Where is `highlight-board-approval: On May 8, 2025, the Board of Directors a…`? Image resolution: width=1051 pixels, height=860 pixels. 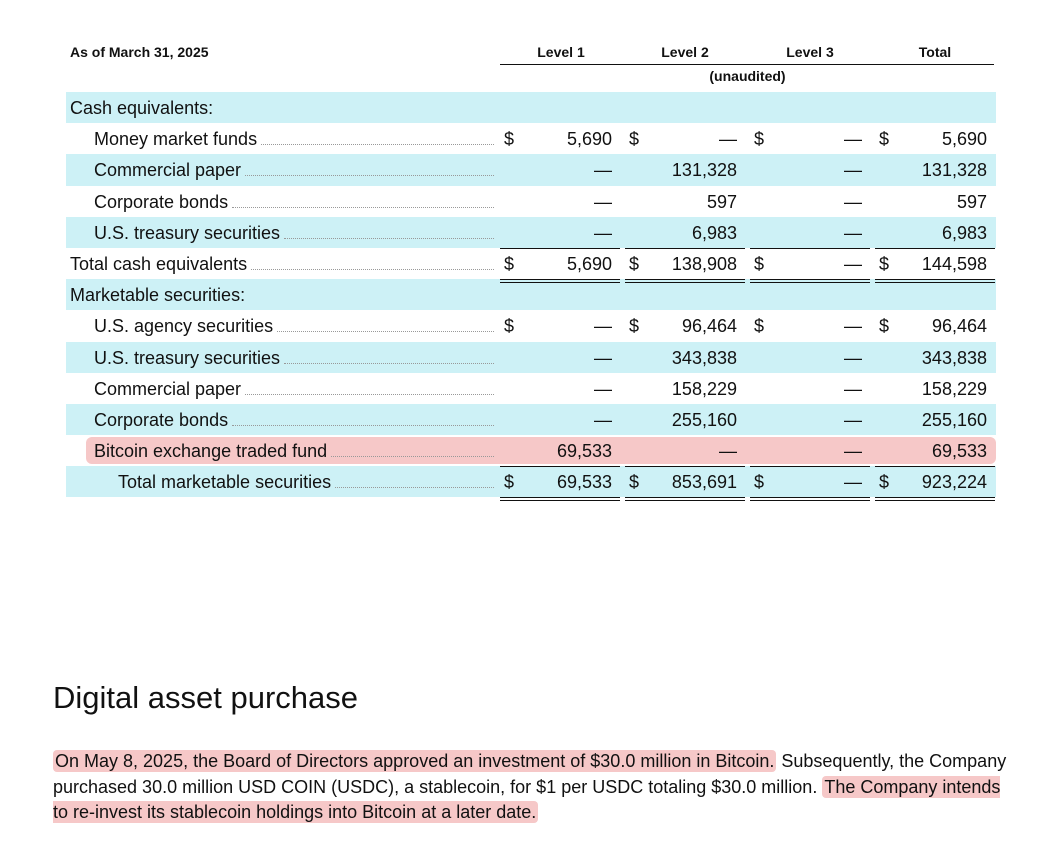 highlight-board-approval: On May 8, 2025, the Board of Directors a… is located at coordinates (415, 761).